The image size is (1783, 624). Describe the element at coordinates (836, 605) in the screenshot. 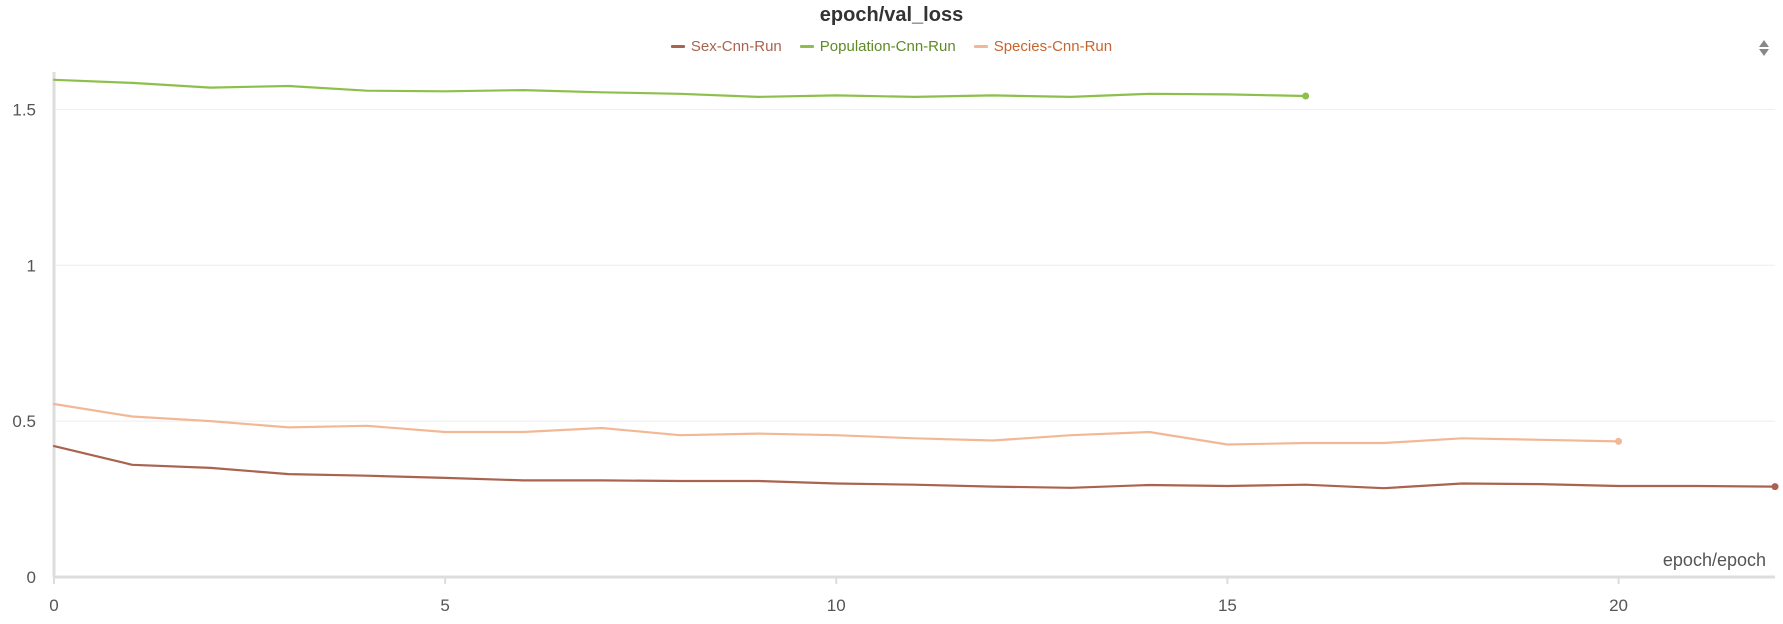

I see `x-tick-label: 10` at that location.